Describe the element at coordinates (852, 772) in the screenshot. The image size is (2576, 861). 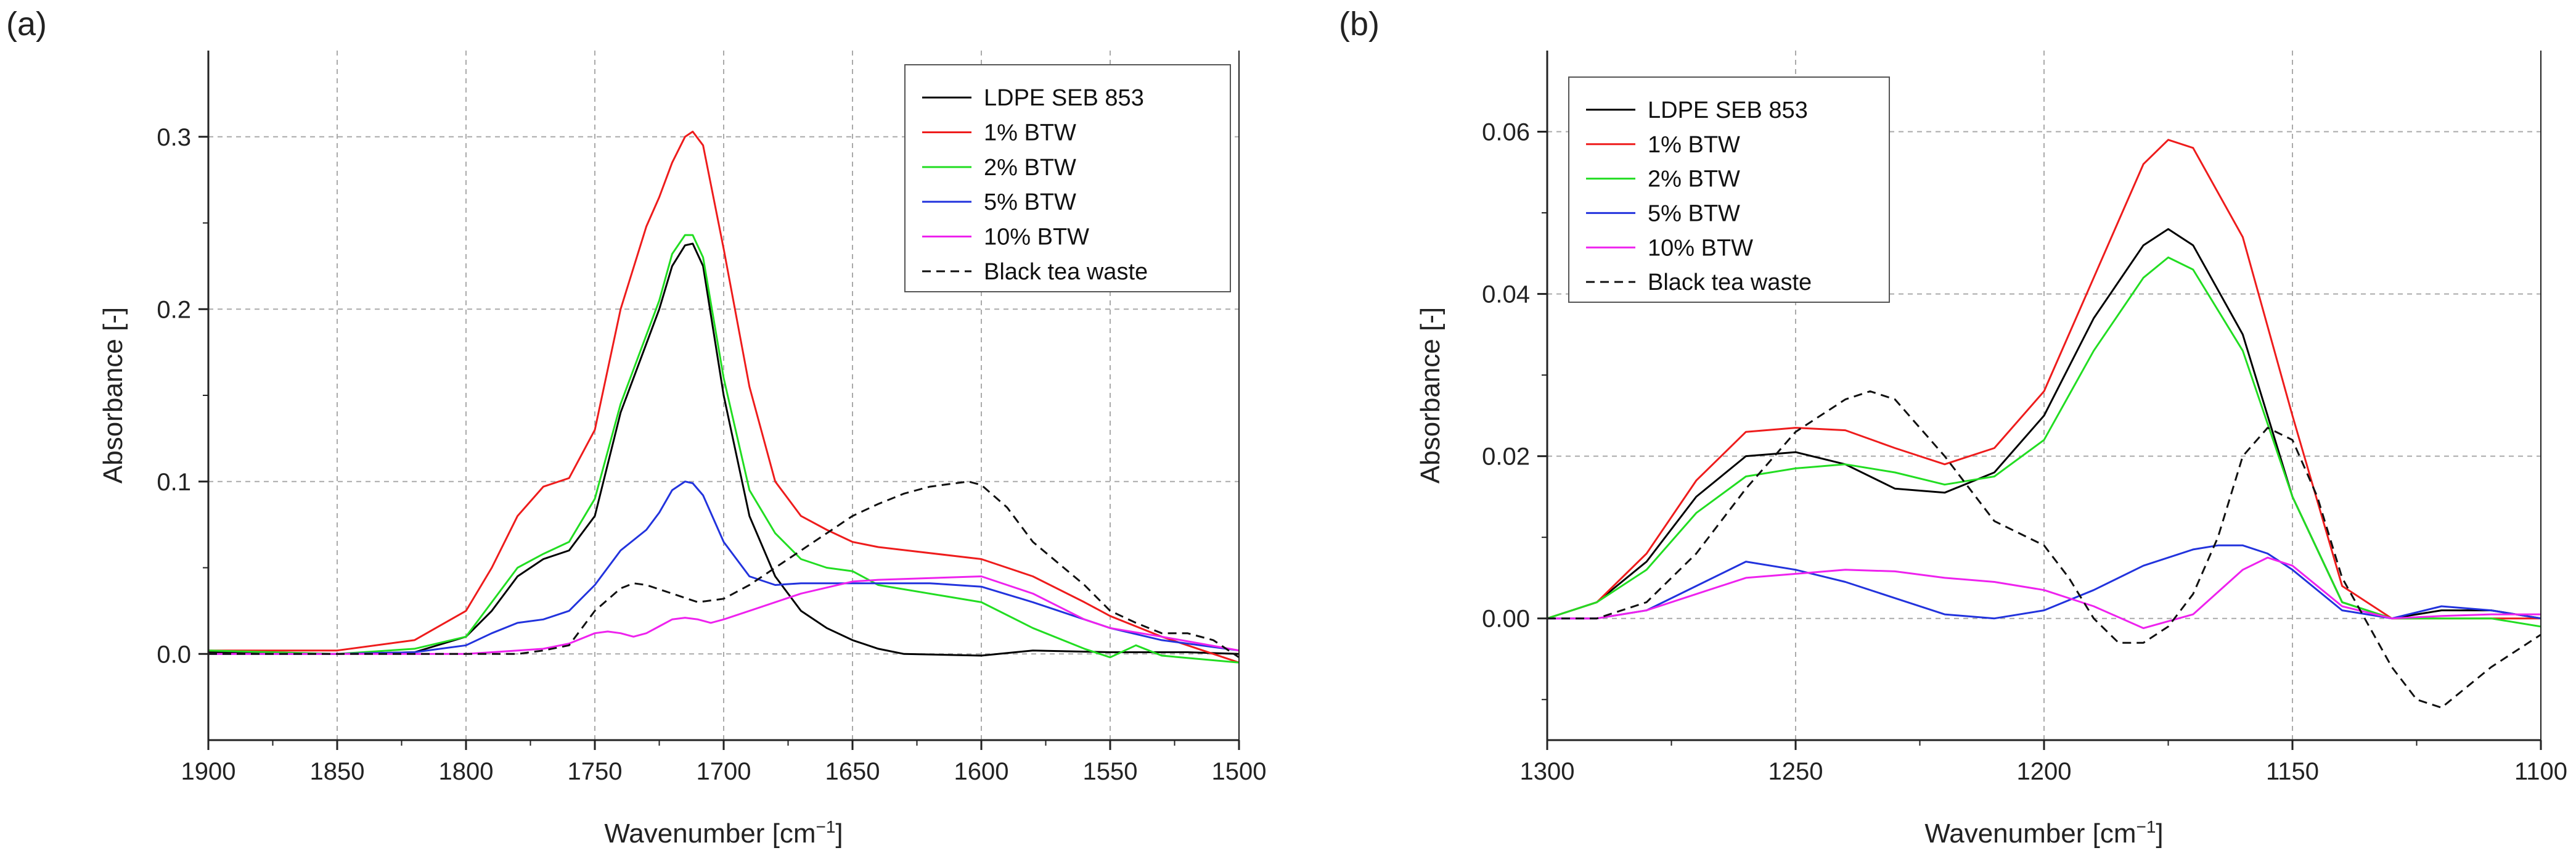
I see `x-tick-label: 1650` at that location.